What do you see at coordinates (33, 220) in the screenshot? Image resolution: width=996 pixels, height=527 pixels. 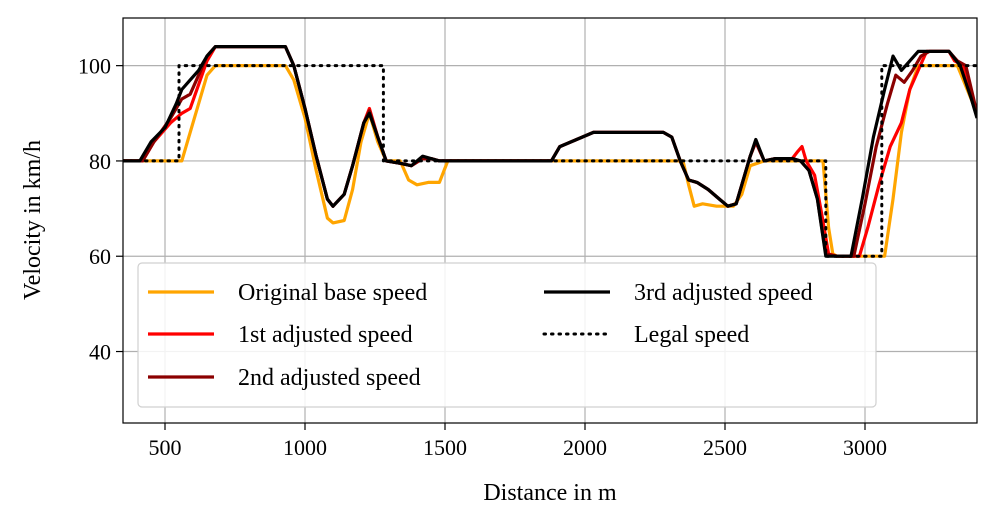 I see `y-axis-label: Velocity in km/h` at bounding box center [33, 220].